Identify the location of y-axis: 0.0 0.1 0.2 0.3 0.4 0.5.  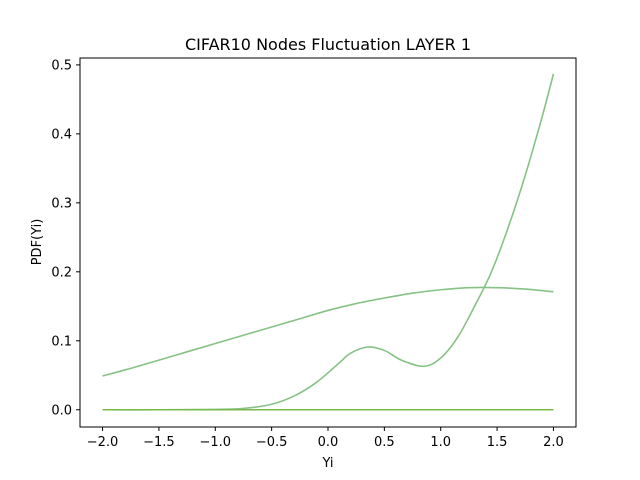
(65, 238).